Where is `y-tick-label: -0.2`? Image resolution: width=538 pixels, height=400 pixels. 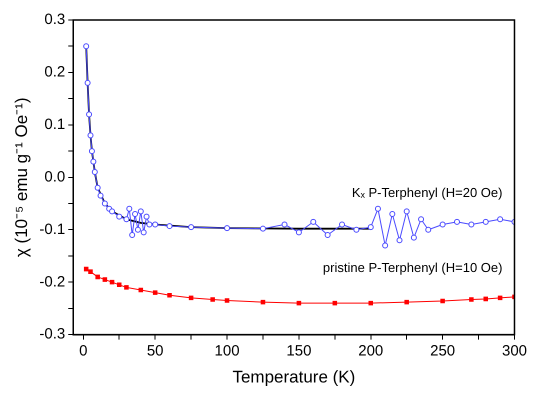
y-tick-label: -0.2 is located at coordinates (52, 281).